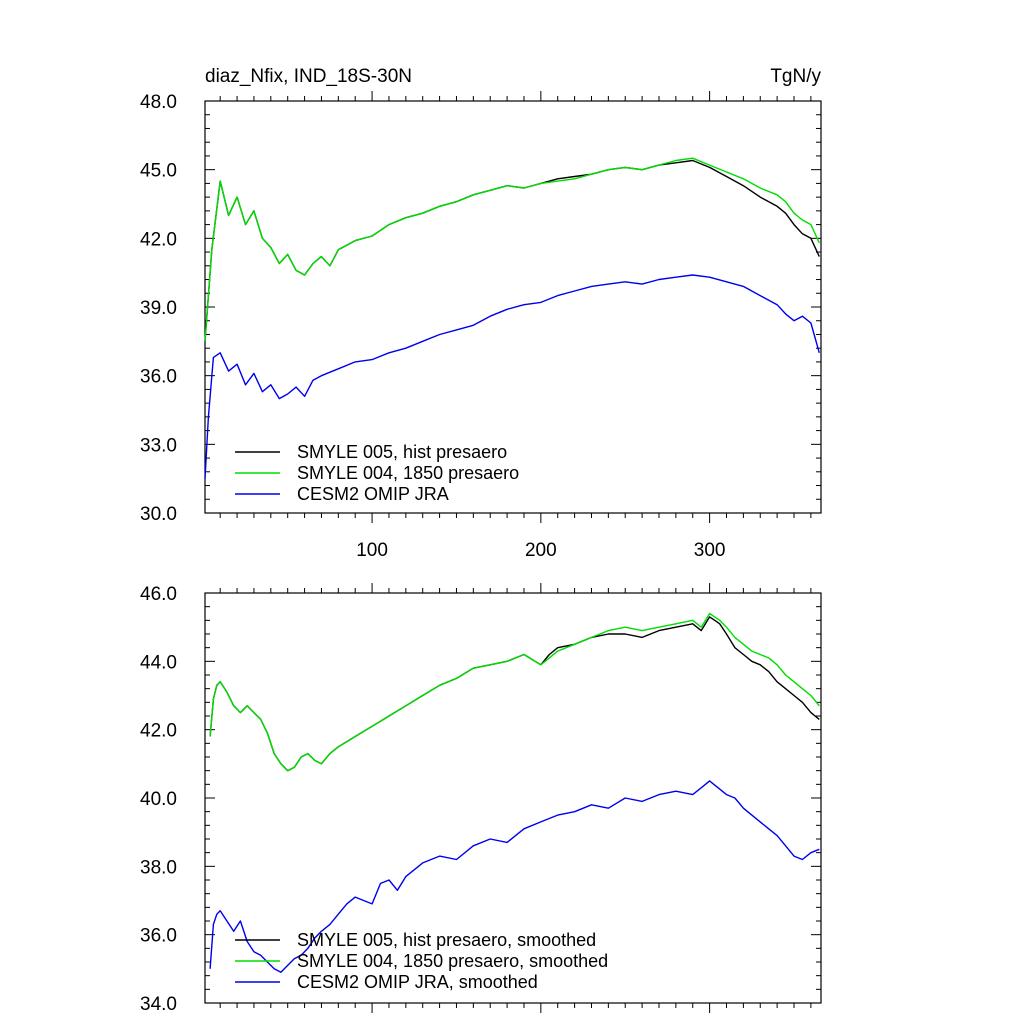 The image size is (1024, 1024). Describe the element at coordinates (158, 594) in the screenshot. I see `y-tick-label: 46.0` at that location.